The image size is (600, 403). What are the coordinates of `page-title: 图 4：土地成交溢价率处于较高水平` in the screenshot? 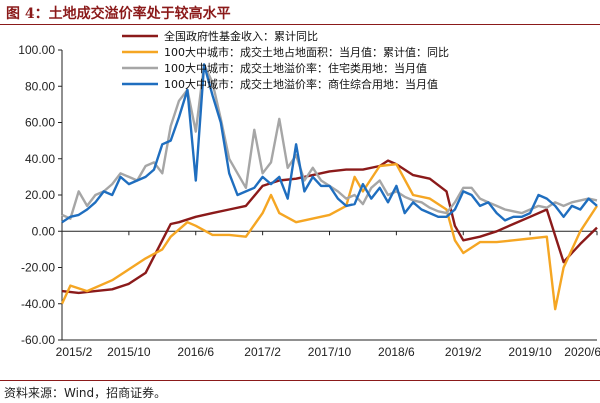 It's located at (118, 14).